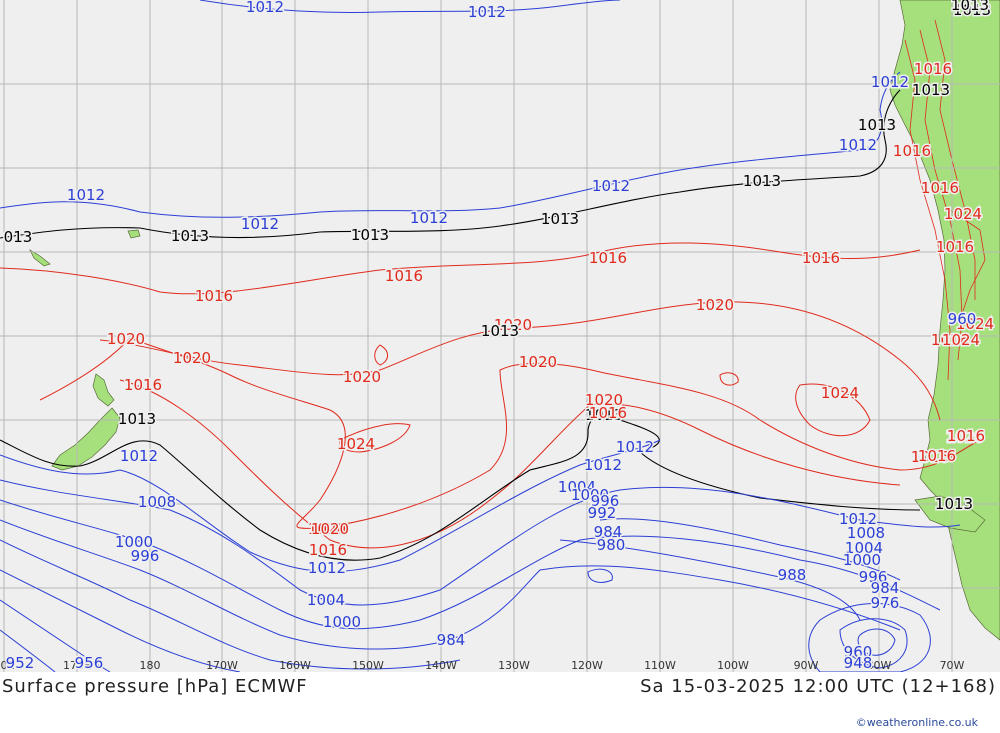  I want to click on isobar-value-label: 013, so click(18, 237).